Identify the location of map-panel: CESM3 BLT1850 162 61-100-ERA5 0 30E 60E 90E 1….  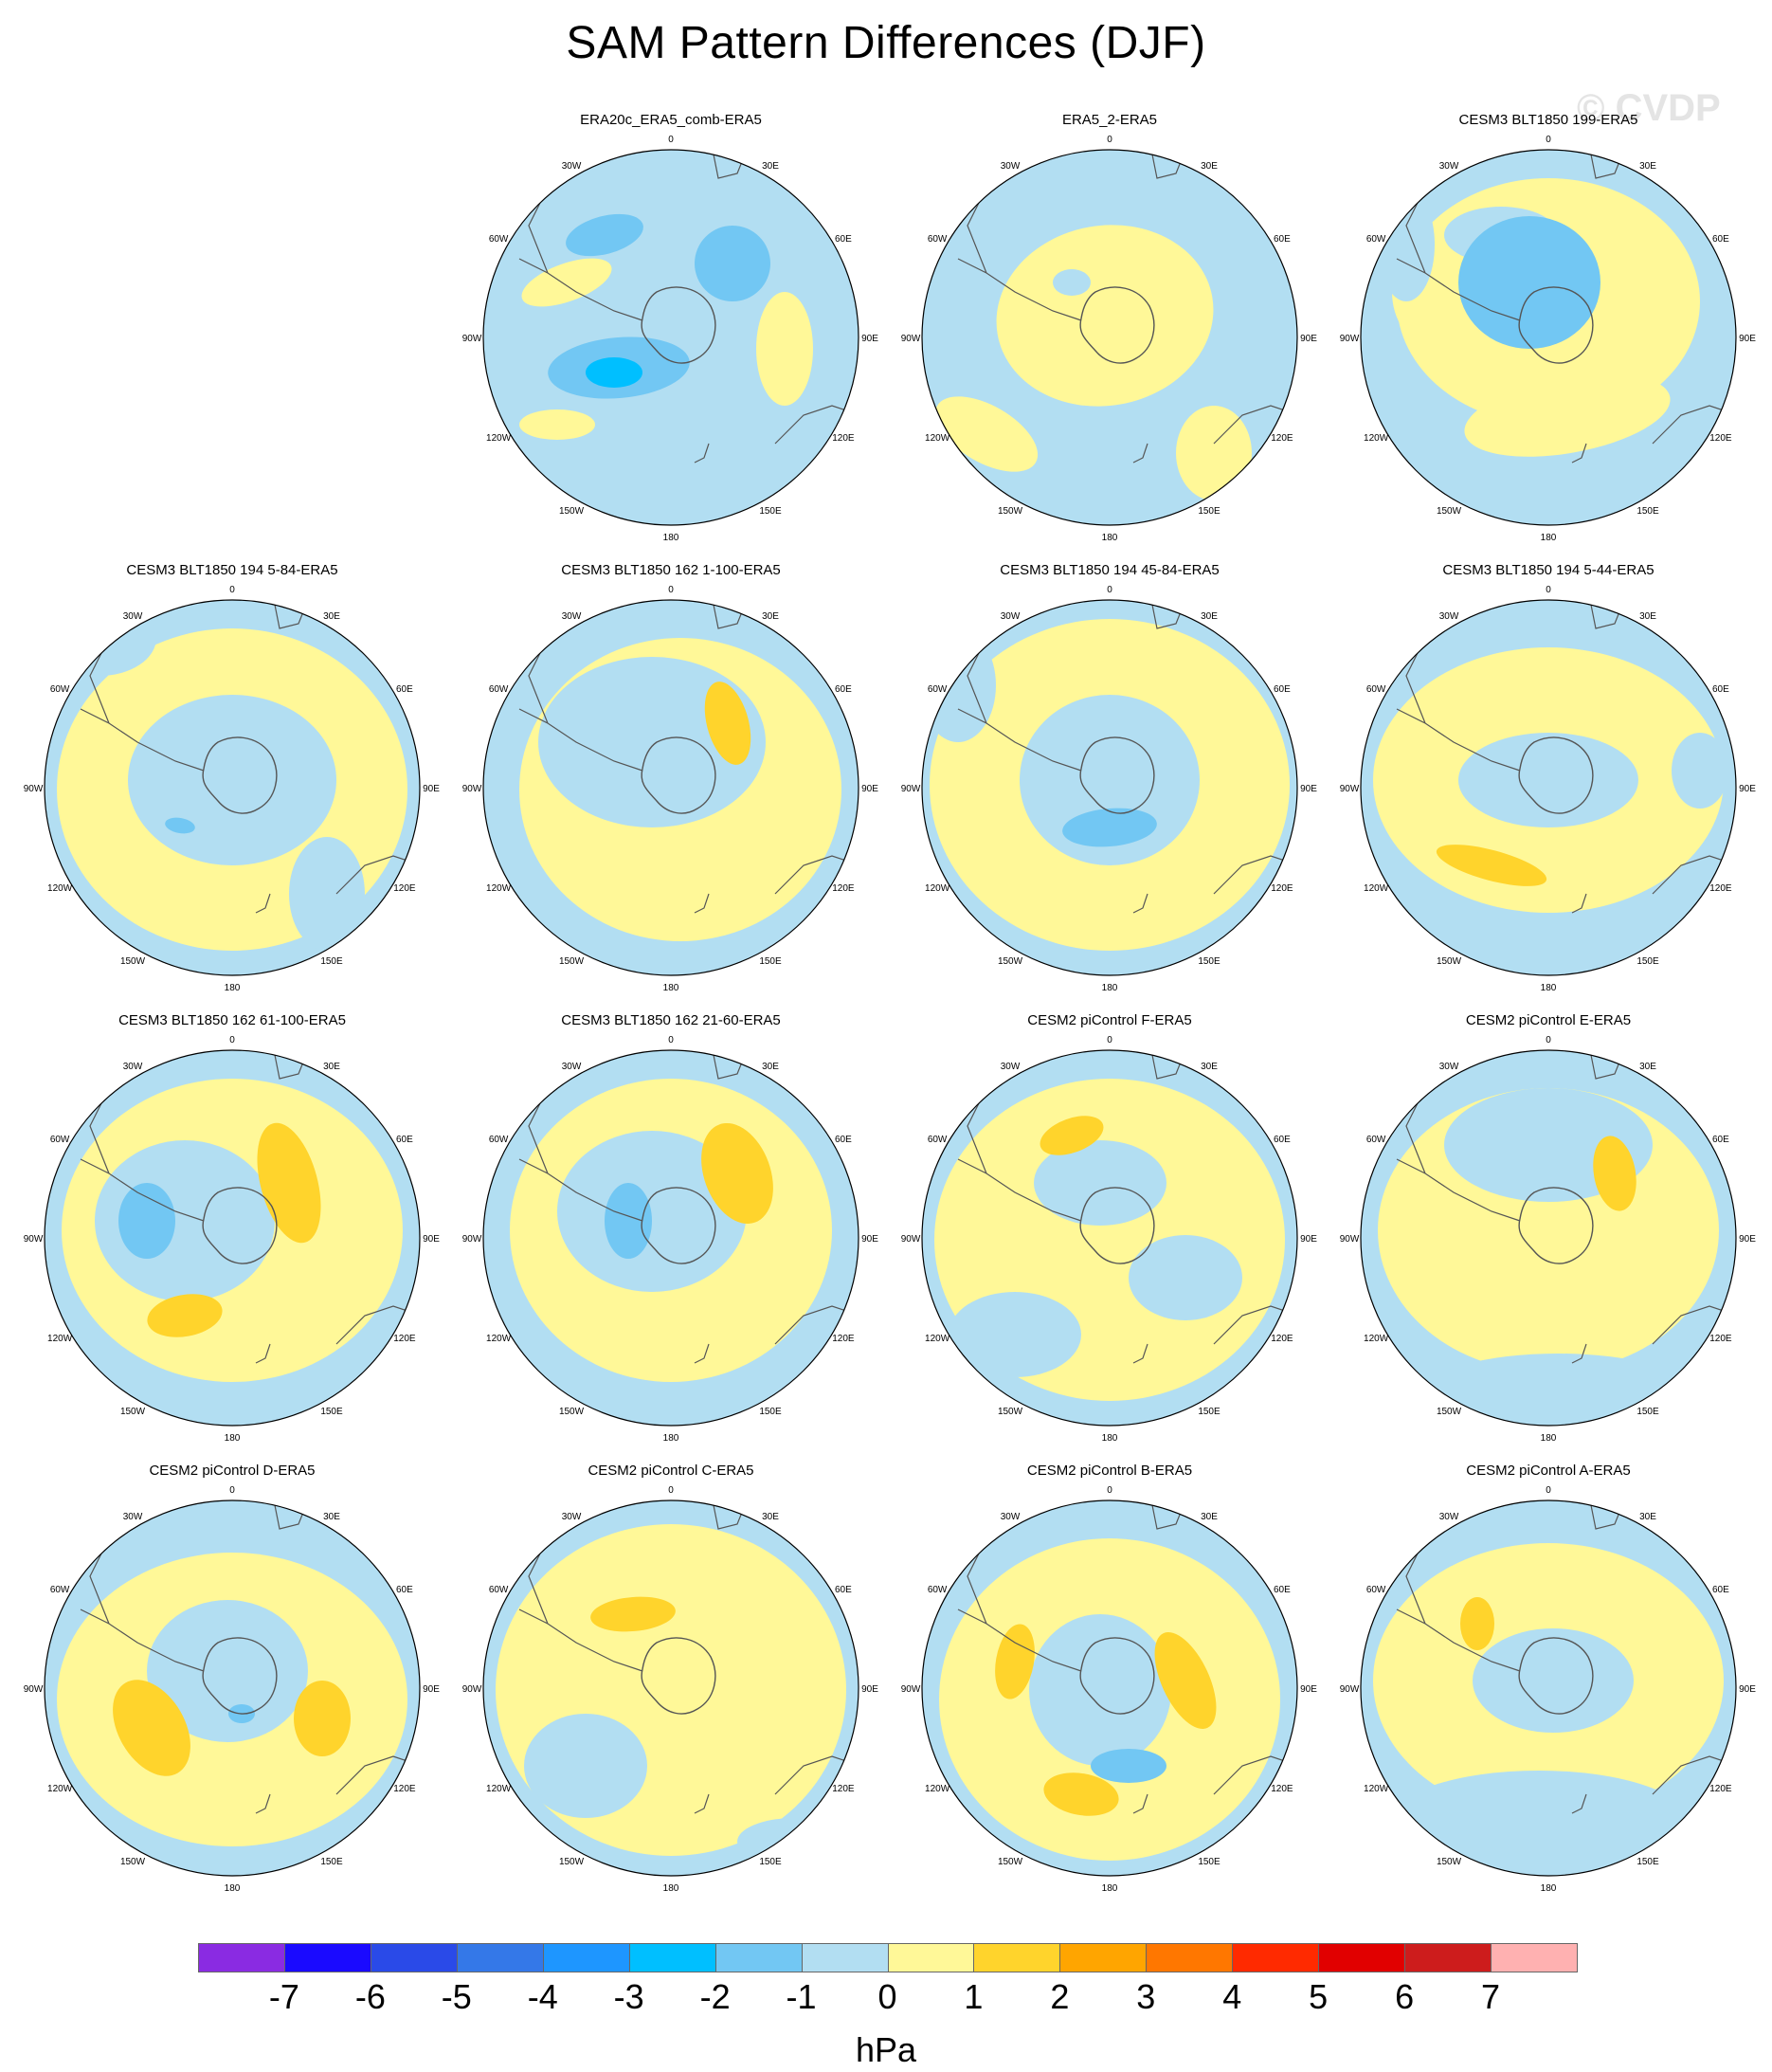
(232, 1230).